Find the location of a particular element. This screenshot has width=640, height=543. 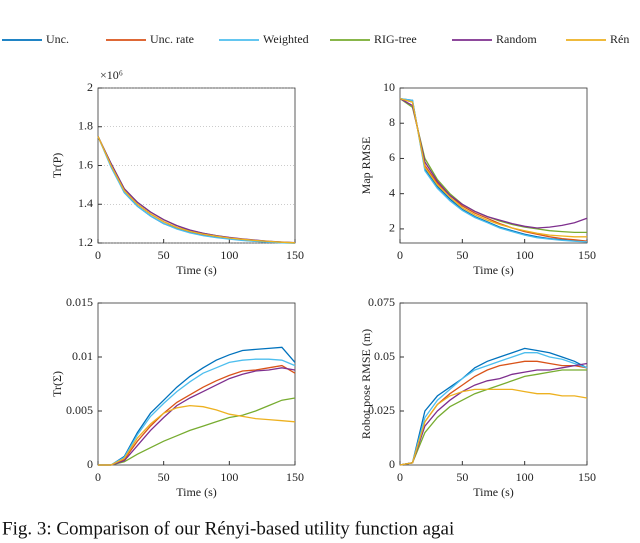

y-axis-label: Robot pose RMSE (m) is located at coordinates (366, 384).